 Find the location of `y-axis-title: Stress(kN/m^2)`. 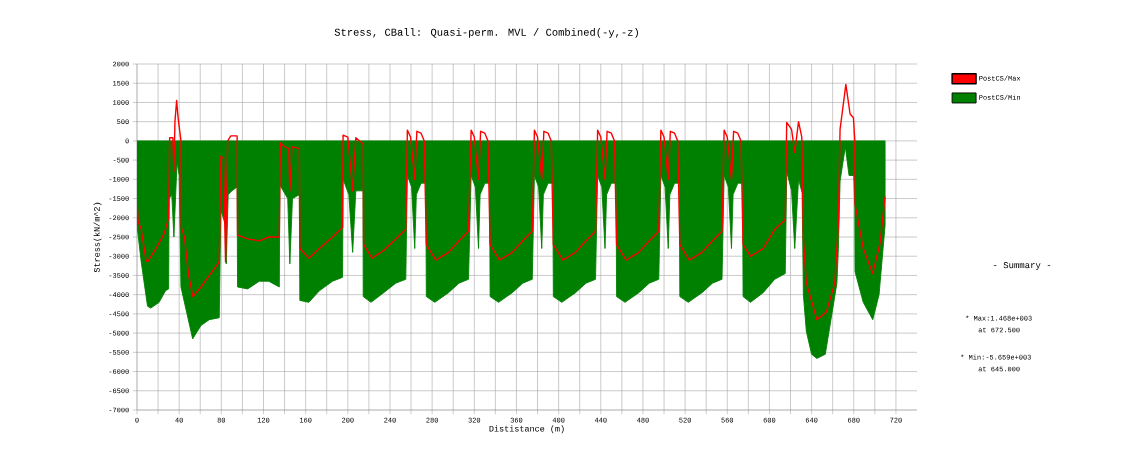

y-axis-title: Stress(kN/m^2) is located at coordinates (97, 237).